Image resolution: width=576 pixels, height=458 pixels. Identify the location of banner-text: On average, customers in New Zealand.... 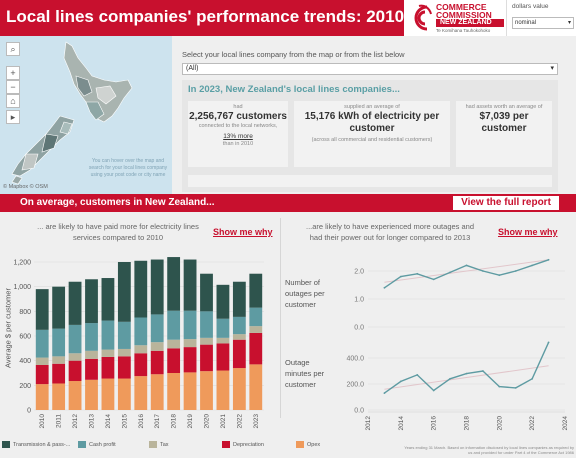
(117, 202).